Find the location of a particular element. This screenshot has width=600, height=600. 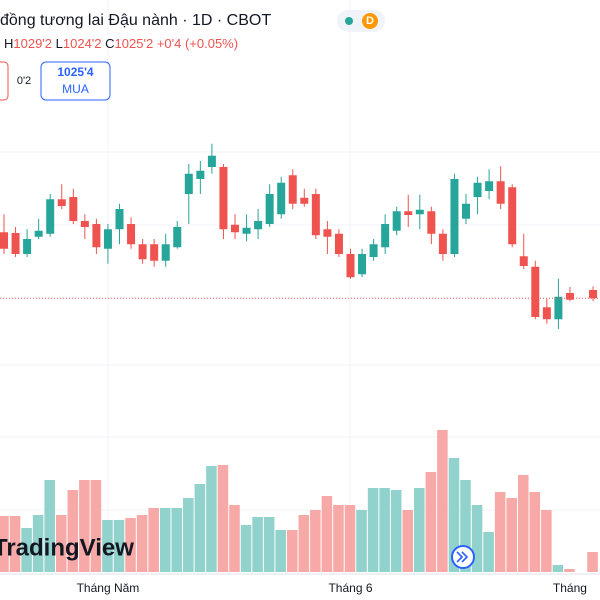

symbol-title: đồng tương lai Đậu nành · 1D · CBOT is located at coordinates (135, 20).